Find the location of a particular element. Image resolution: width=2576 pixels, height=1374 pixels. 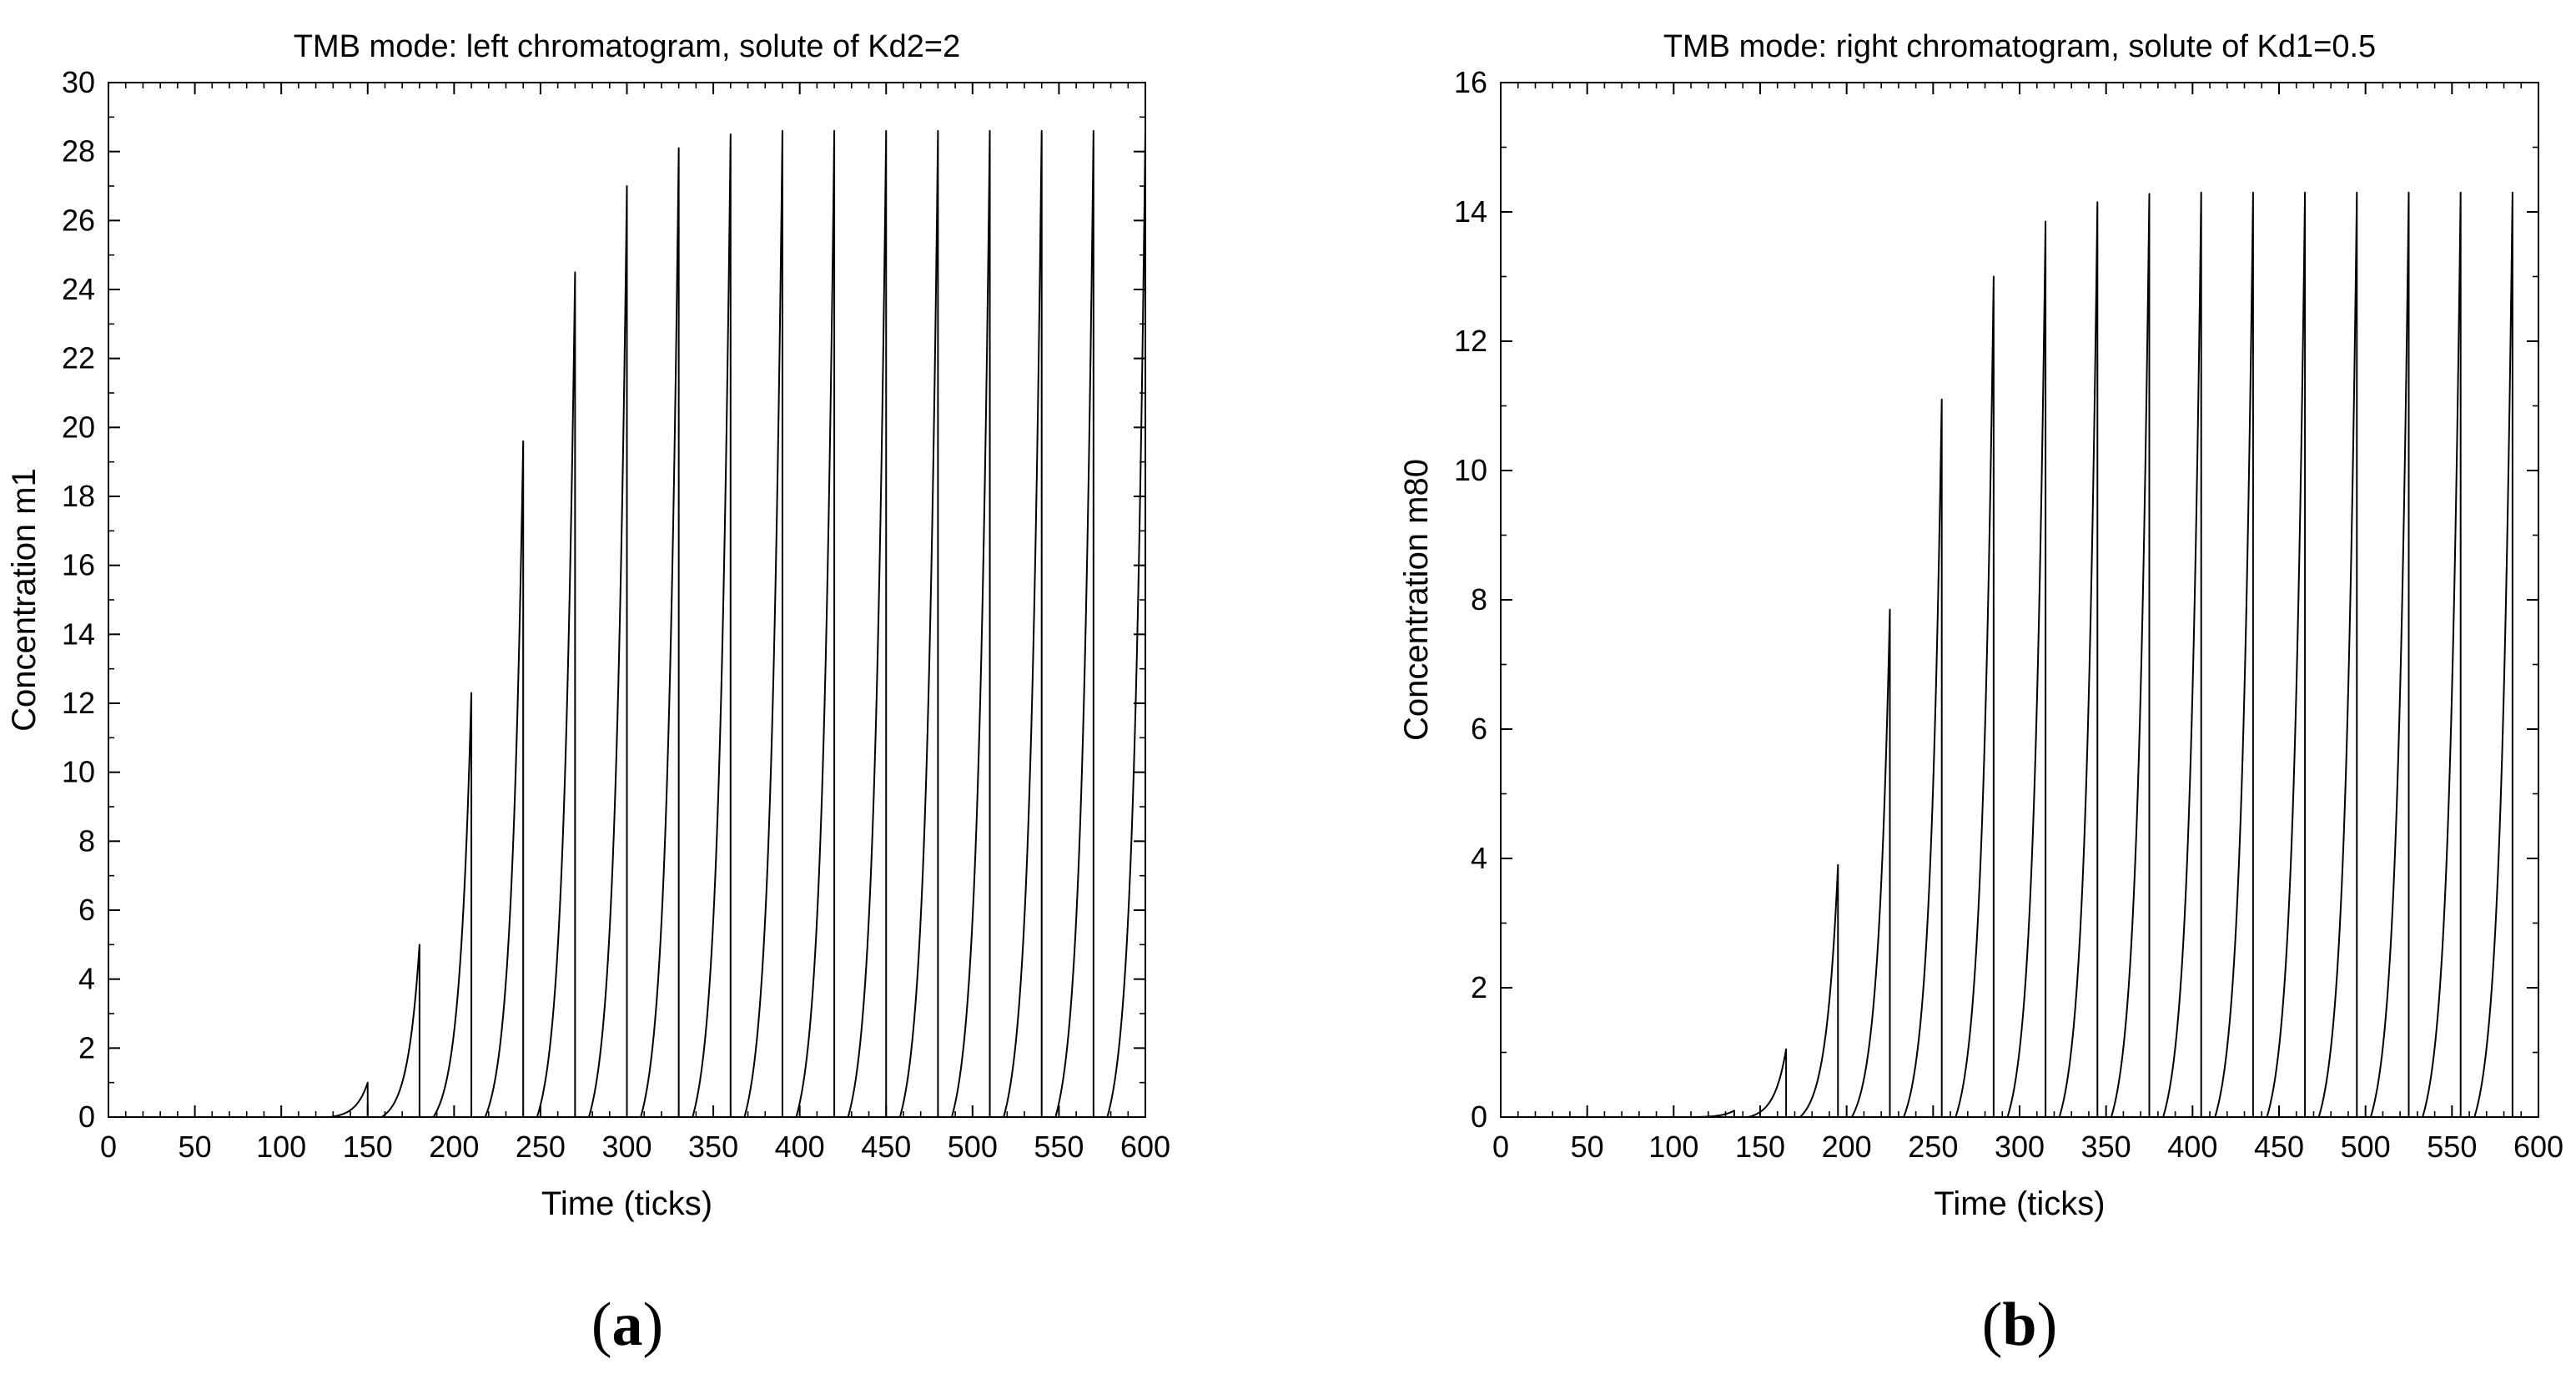

y-tick-label: 20 is located at coordinates (78, 427).